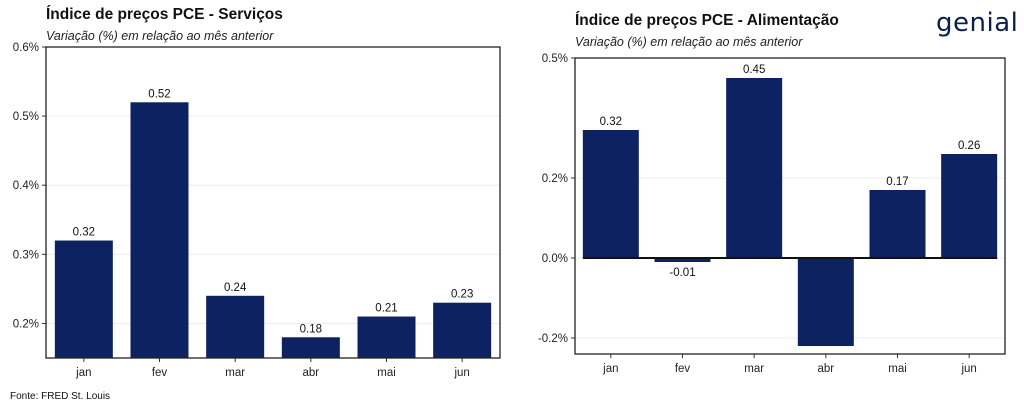  I want to click on data-label: 0.18, so click(311, 329).